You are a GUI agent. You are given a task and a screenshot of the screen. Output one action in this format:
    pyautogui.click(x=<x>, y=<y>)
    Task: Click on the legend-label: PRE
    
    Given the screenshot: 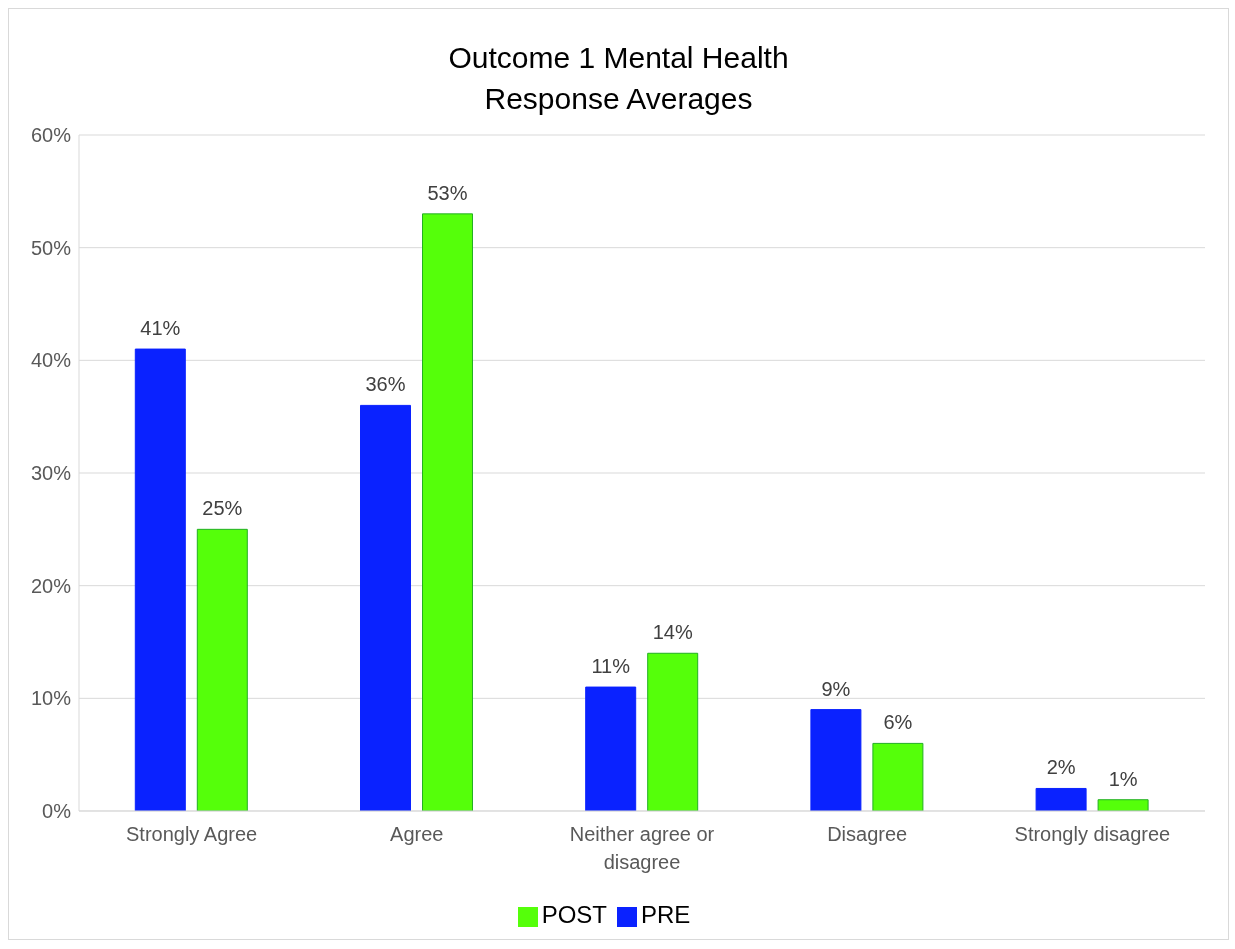 What is the action you would take?
    pyautogui.click(x=665, y=914)
    